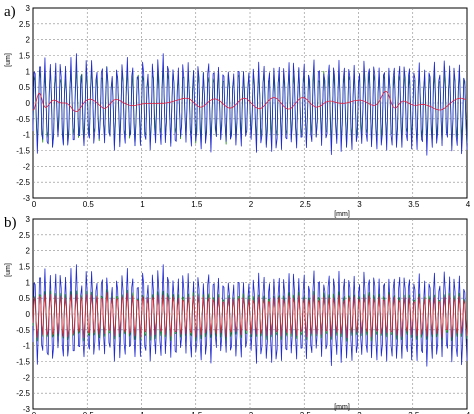  What do you see at coordinates (10, 12) in the screenshot?
I see `panel-label: a)` at bounding box center [10, 12].